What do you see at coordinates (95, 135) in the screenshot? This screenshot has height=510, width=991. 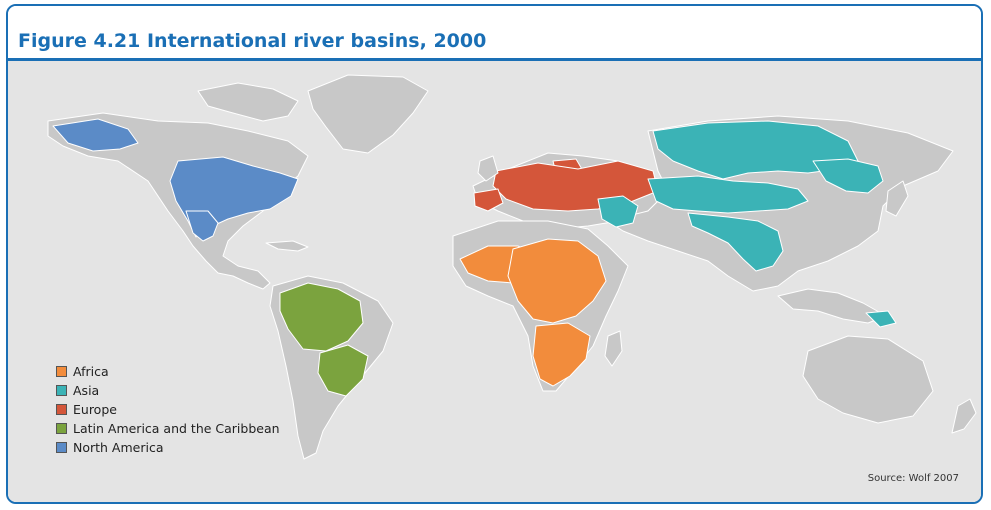 I see `basin-north-america-alaska` at bounding box center [95, 135].